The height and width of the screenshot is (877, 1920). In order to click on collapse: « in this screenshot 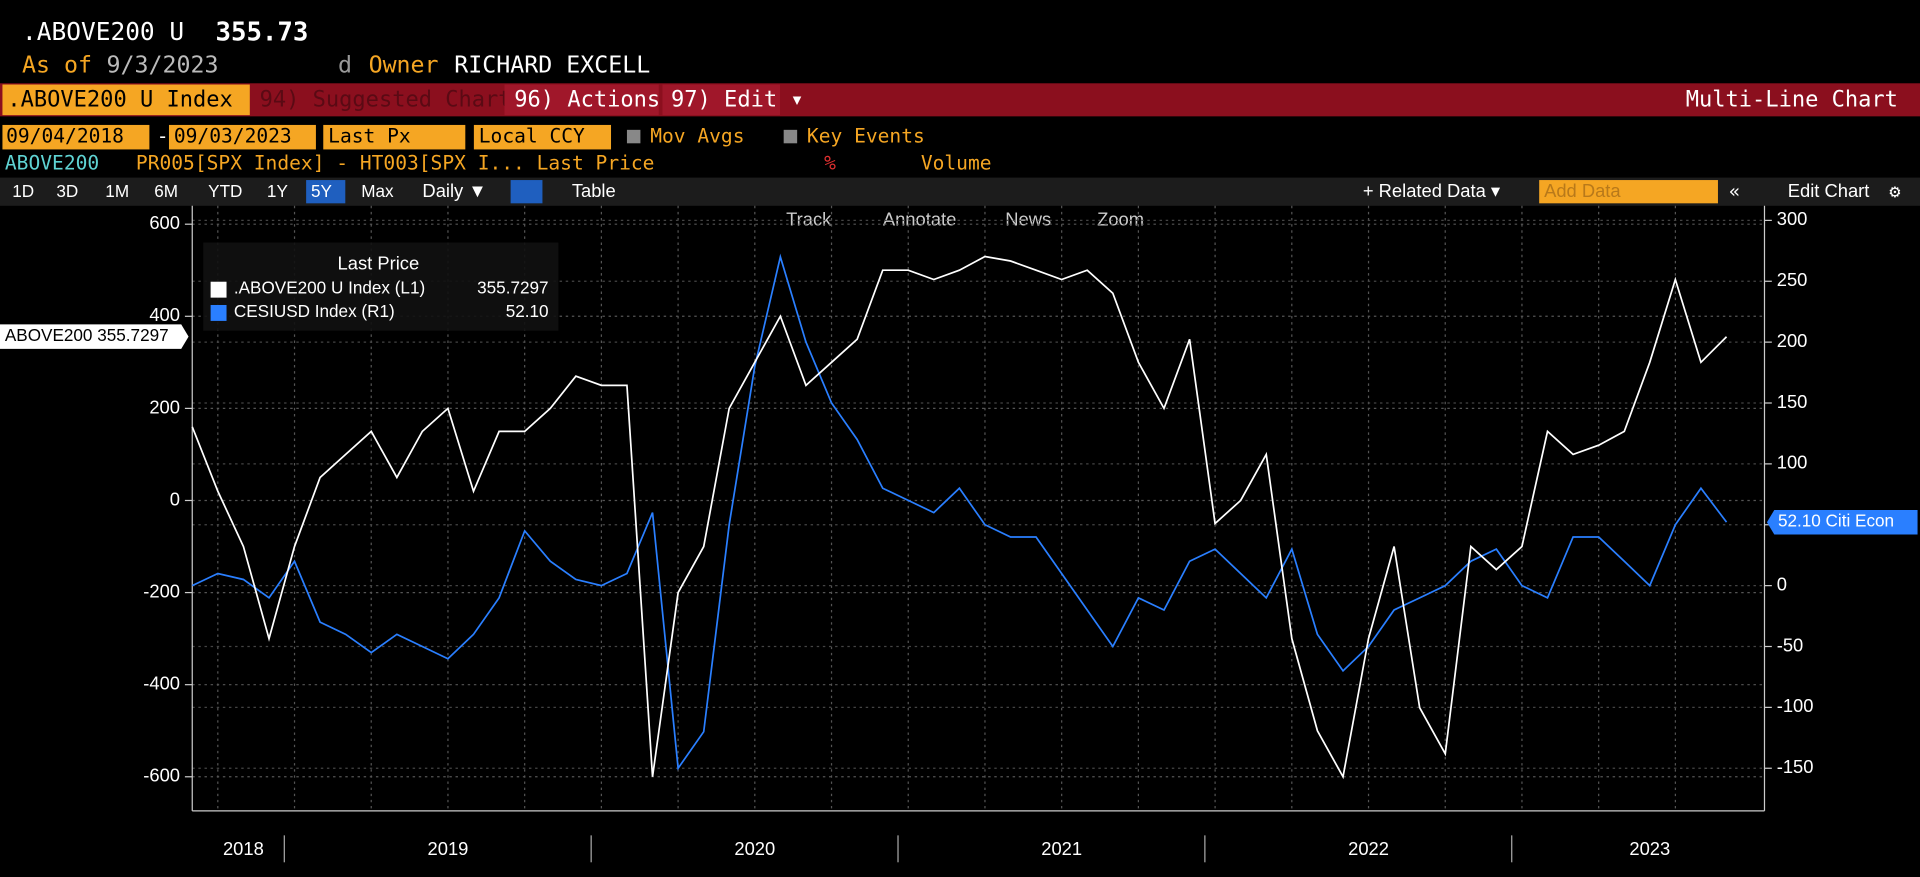, I will do `click(1734, 191)`.